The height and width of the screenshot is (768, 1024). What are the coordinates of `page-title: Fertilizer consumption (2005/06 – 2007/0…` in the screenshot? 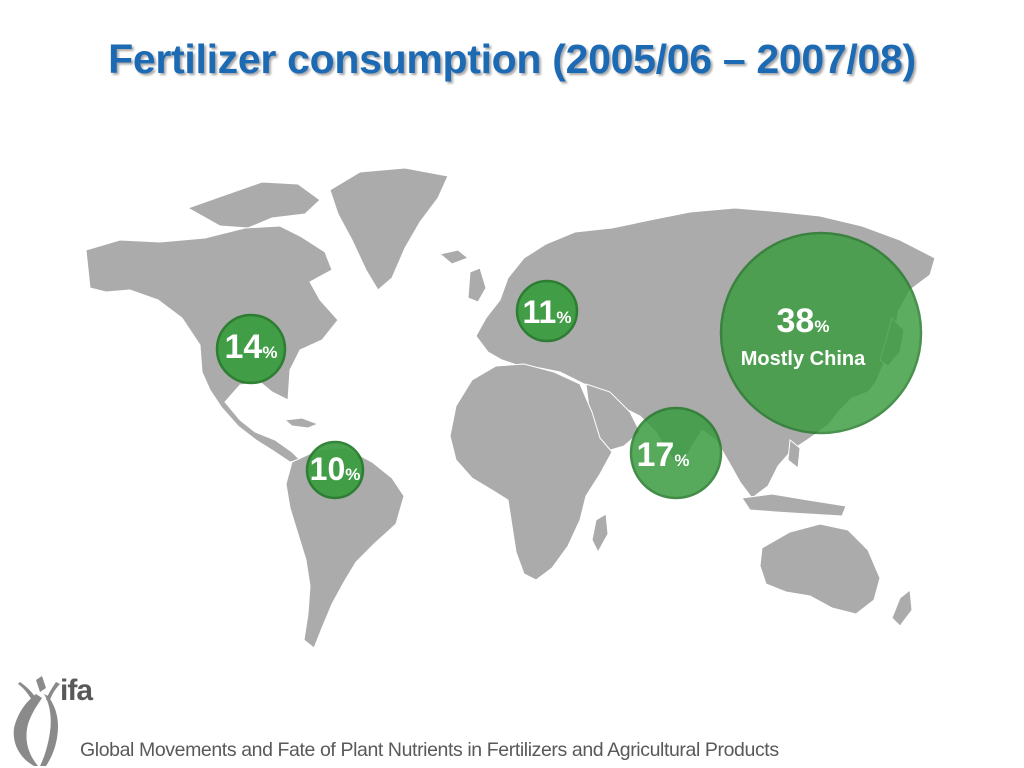 It's located at (512, 59).